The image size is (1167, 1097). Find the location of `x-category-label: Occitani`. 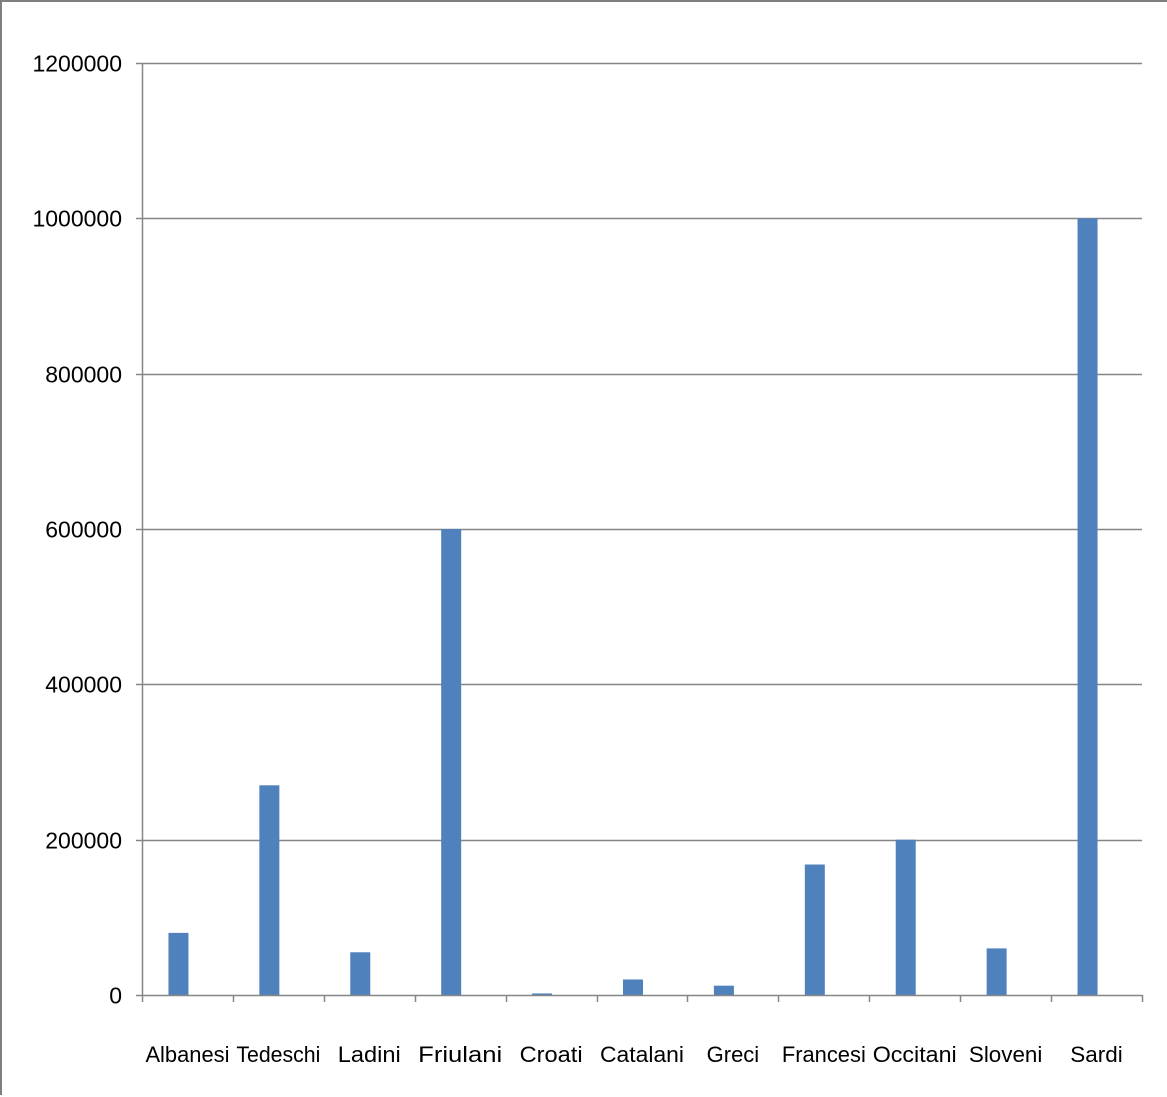

x-category-label: Occitani is located at coordinates (915, 1054).